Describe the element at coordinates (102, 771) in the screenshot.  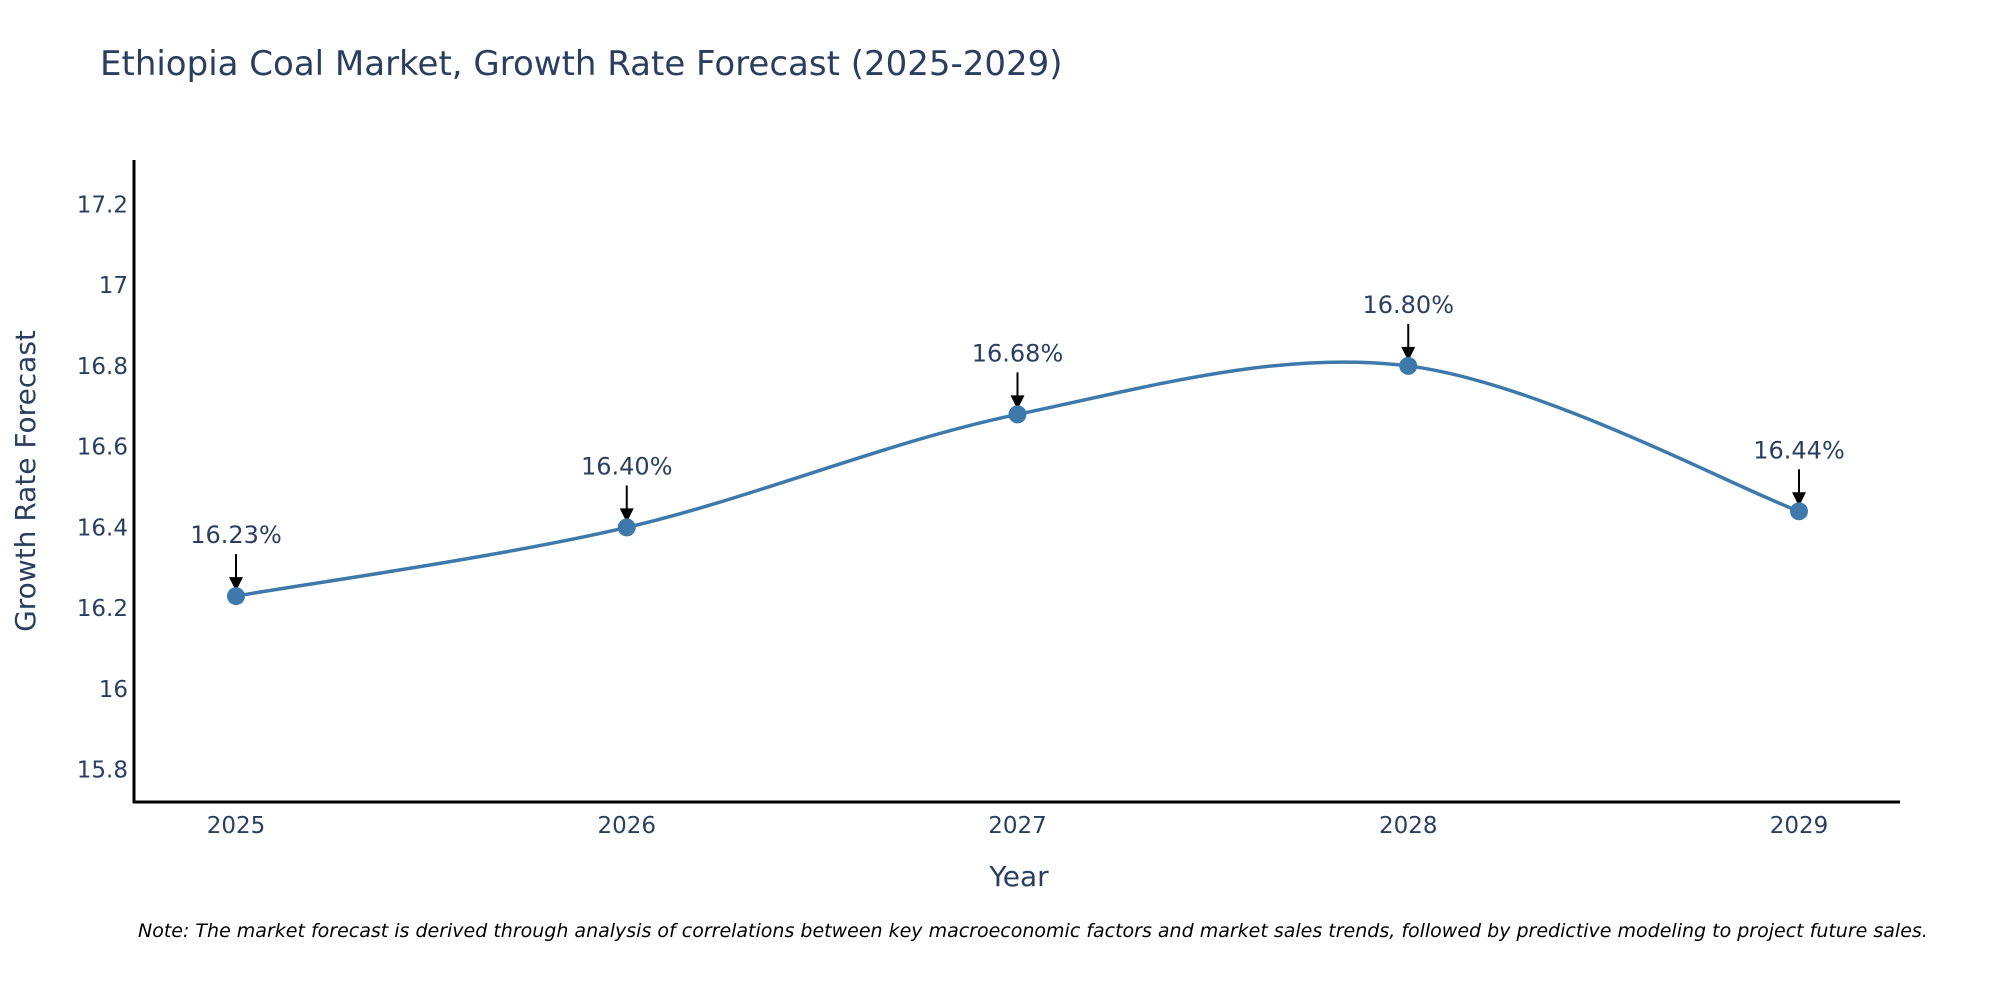
I see `y-tick-label: 15.8` at that location.